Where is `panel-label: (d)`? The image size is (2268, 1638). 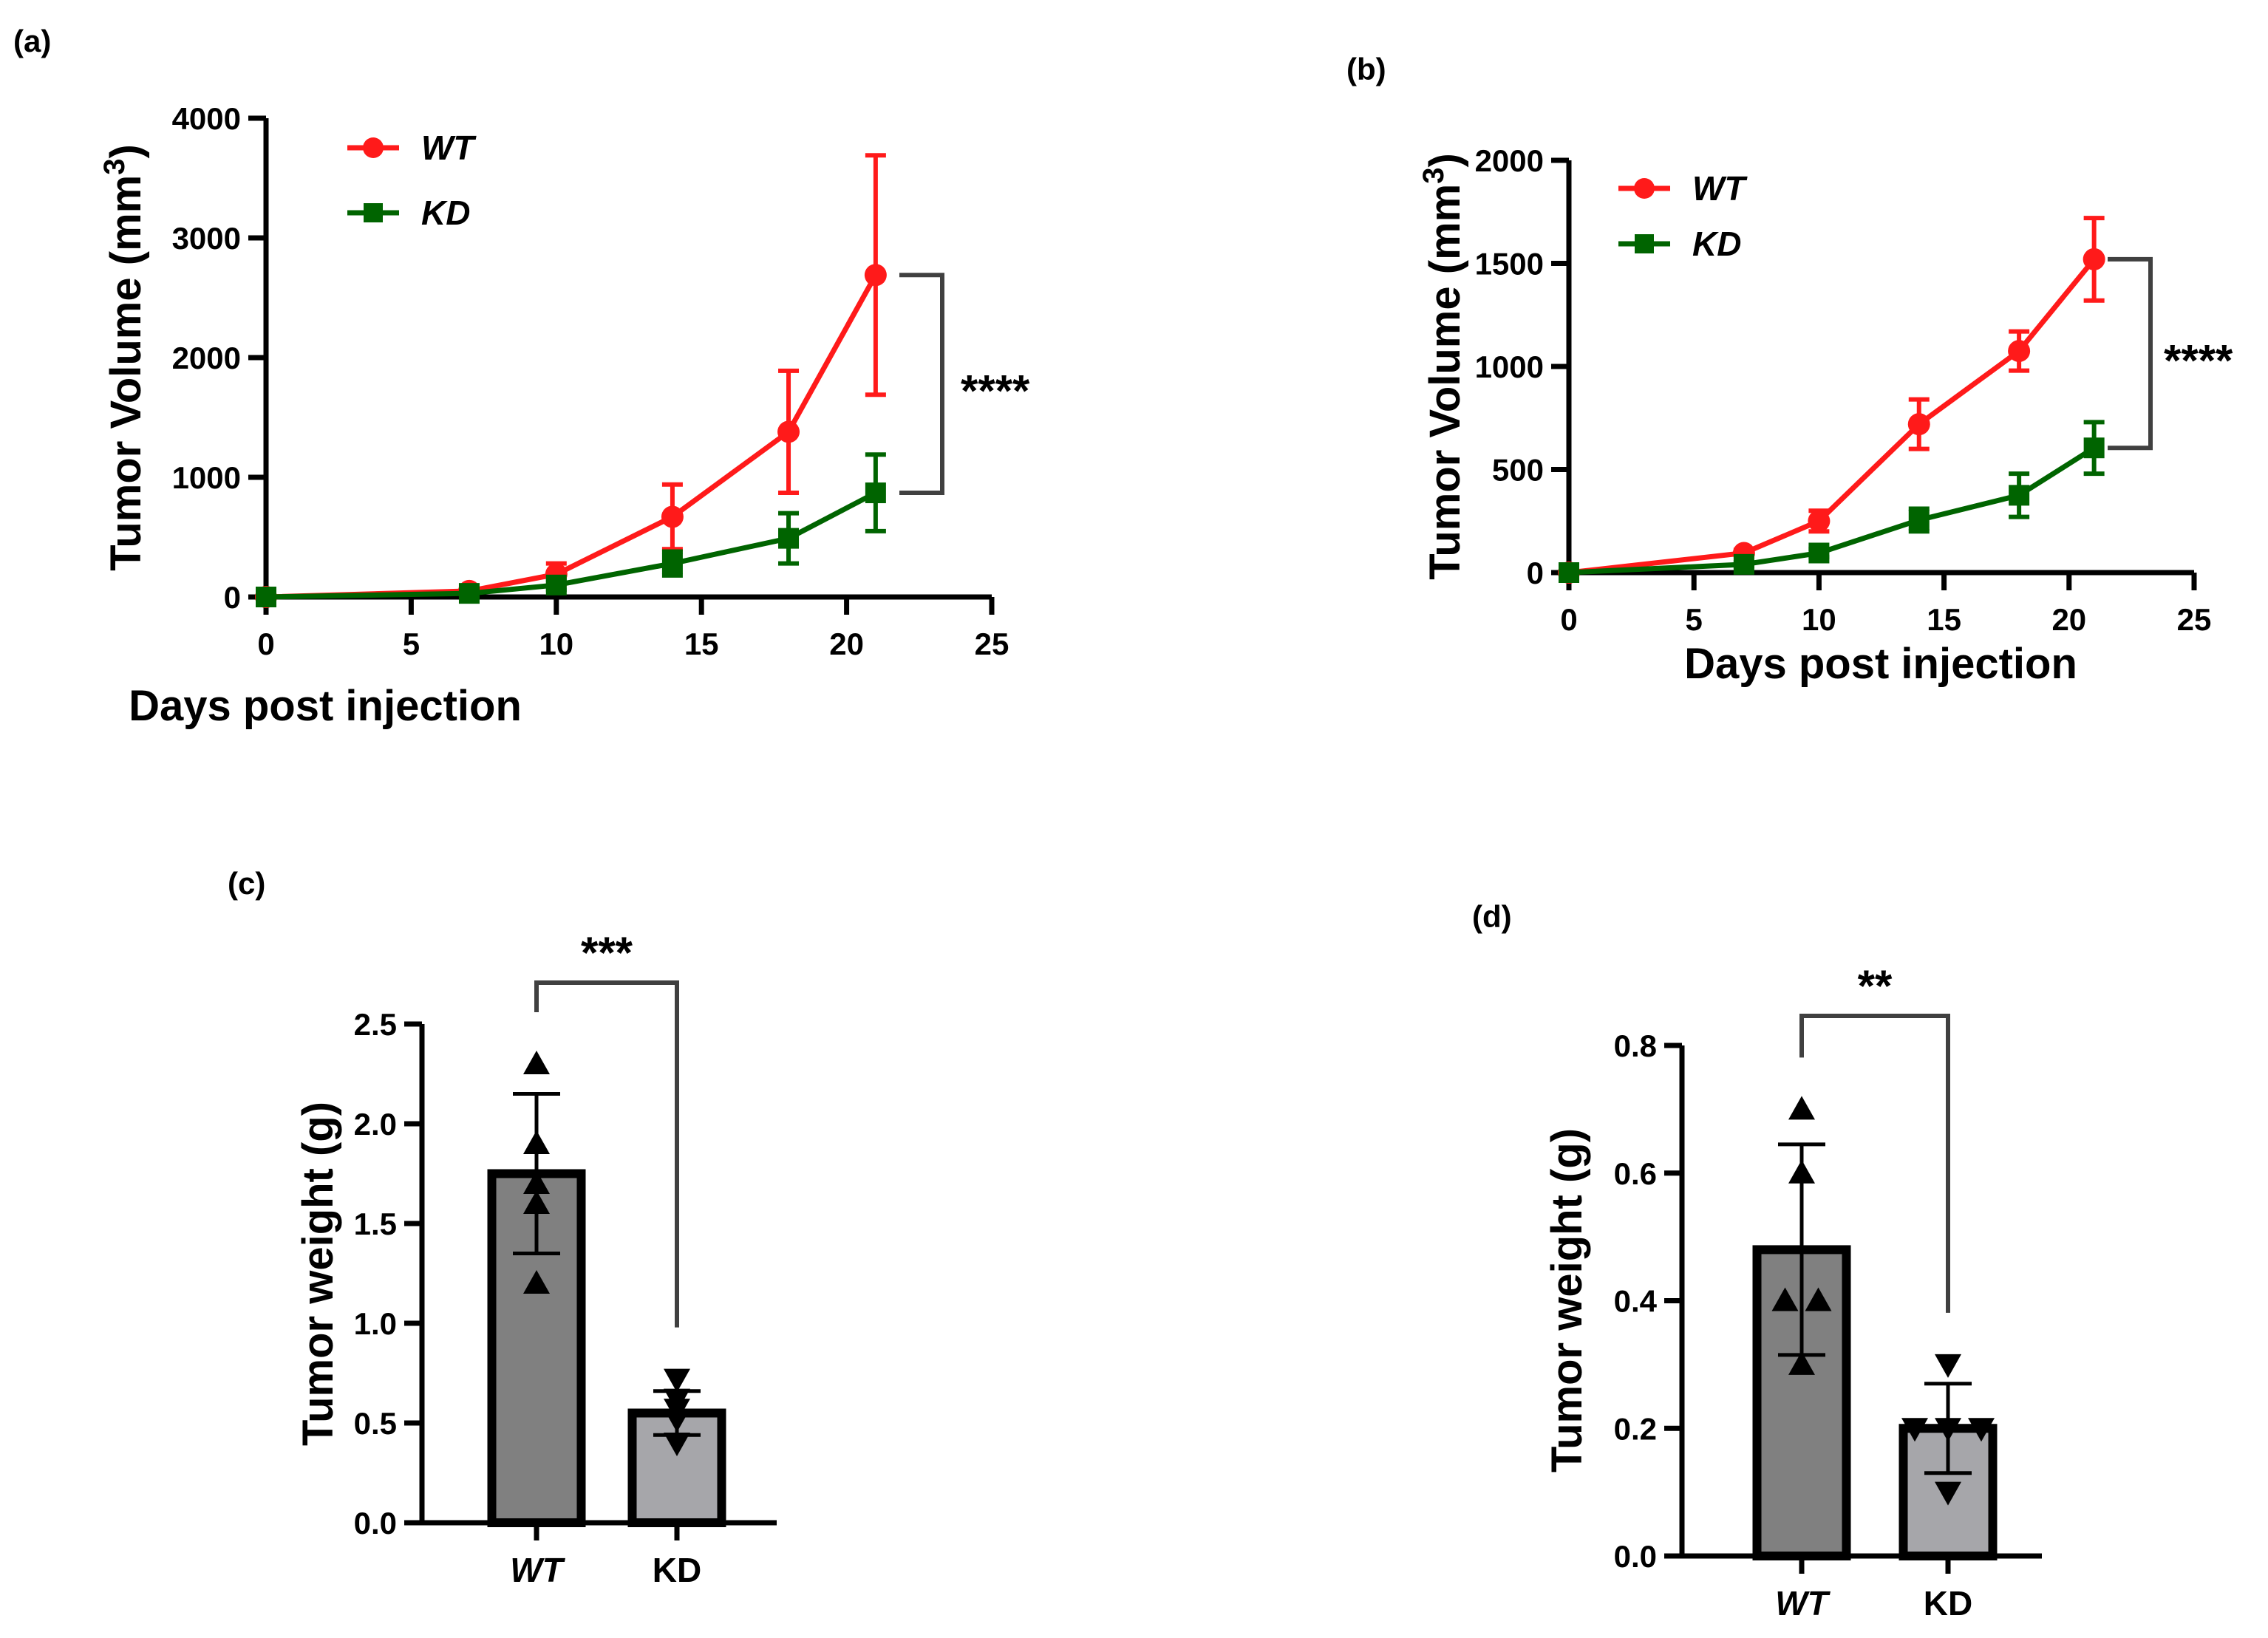
panel-label: (d) is located at coordinates (1492, 917).